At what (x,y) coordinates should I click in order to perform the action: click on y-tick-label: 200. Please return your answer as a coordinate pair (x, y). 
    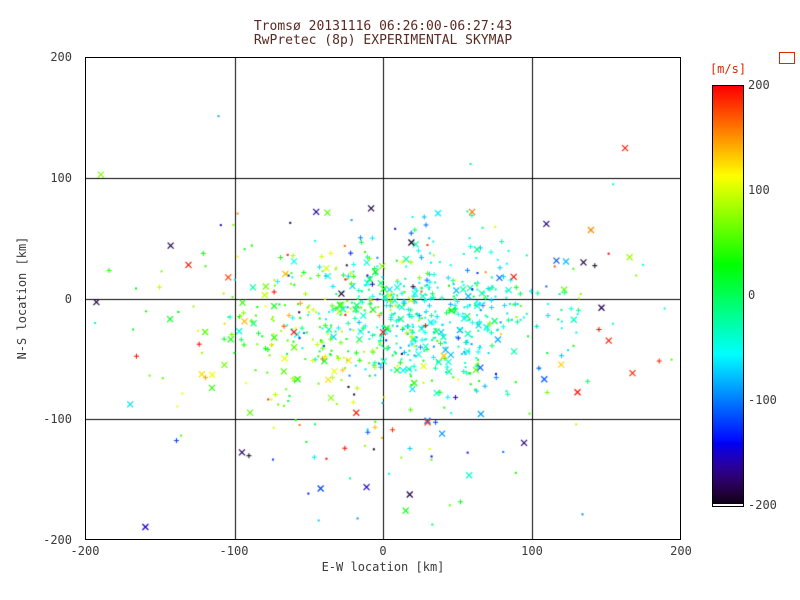
    Looking at the image, I should click on (61, 57).